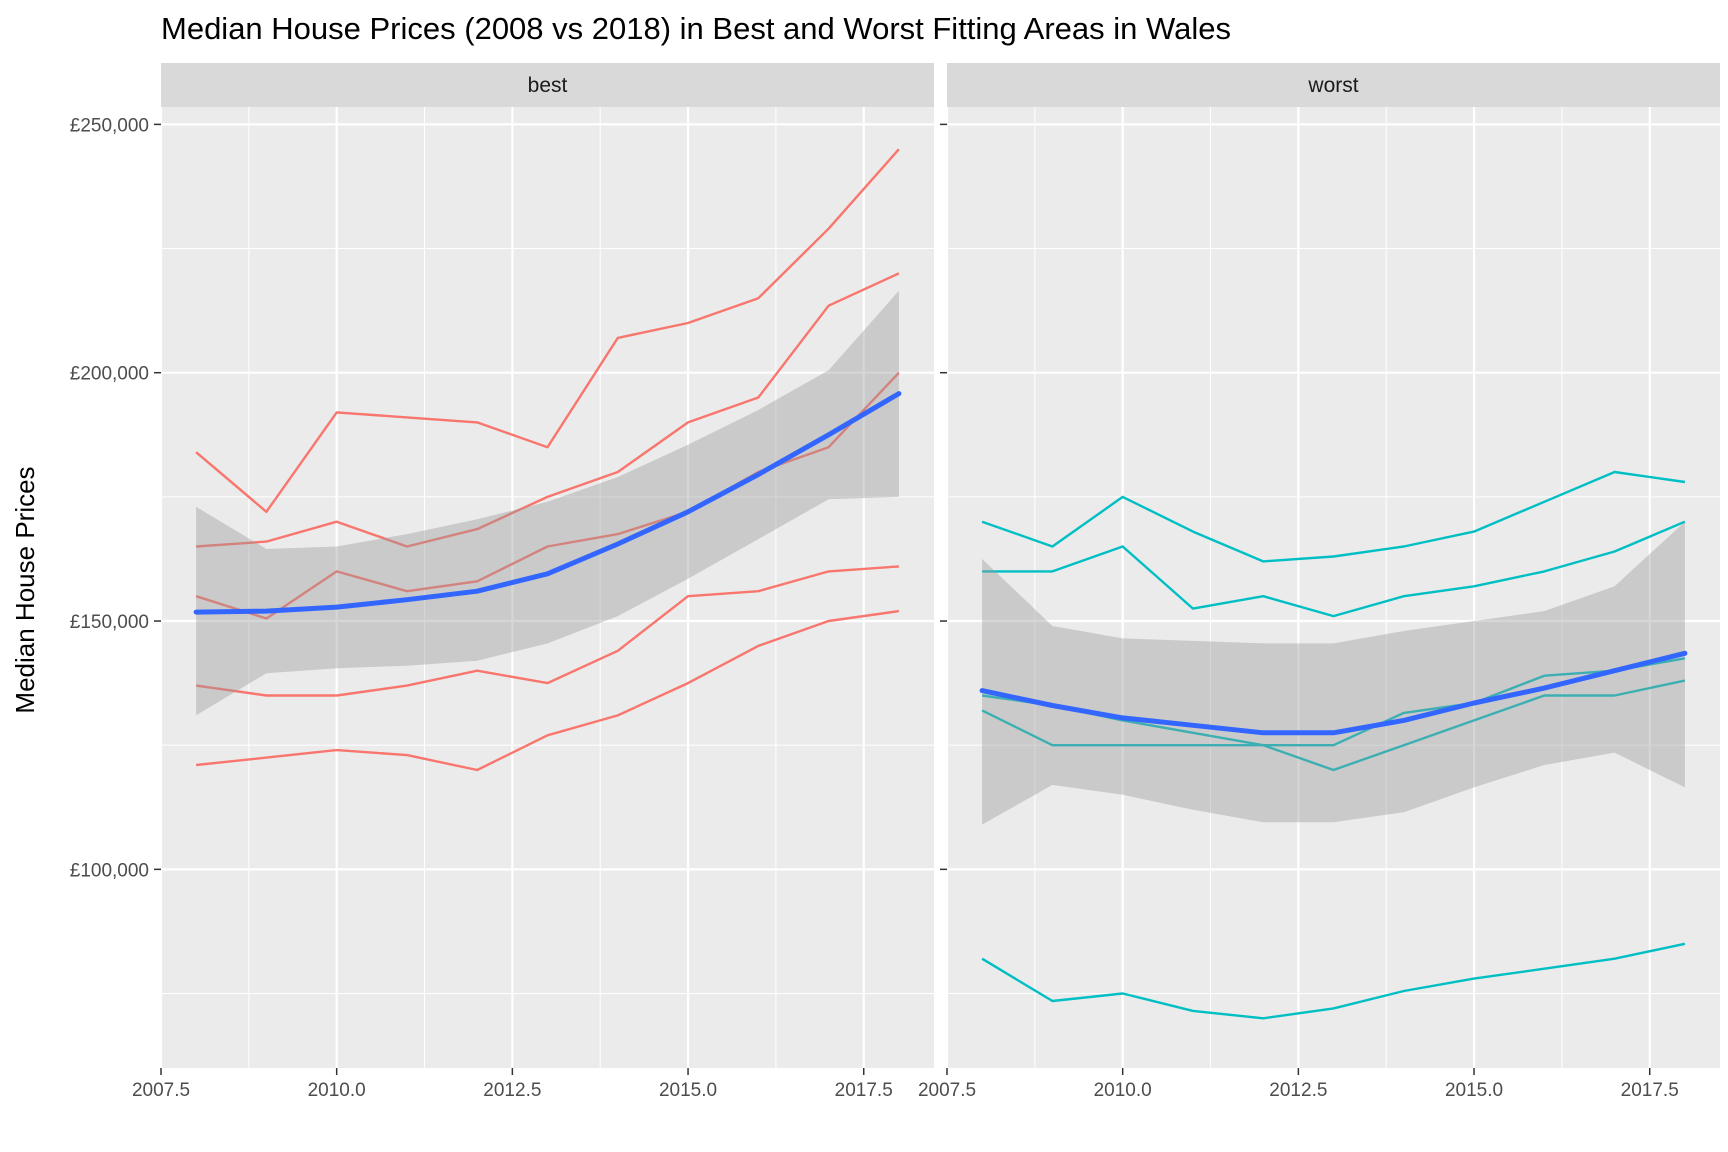 The image size is (1728, 1152). What do you see at coordinates (109, 622) in the screenshot?
I see `y-tick-label: £150,000` at bounding box center [109, 622].